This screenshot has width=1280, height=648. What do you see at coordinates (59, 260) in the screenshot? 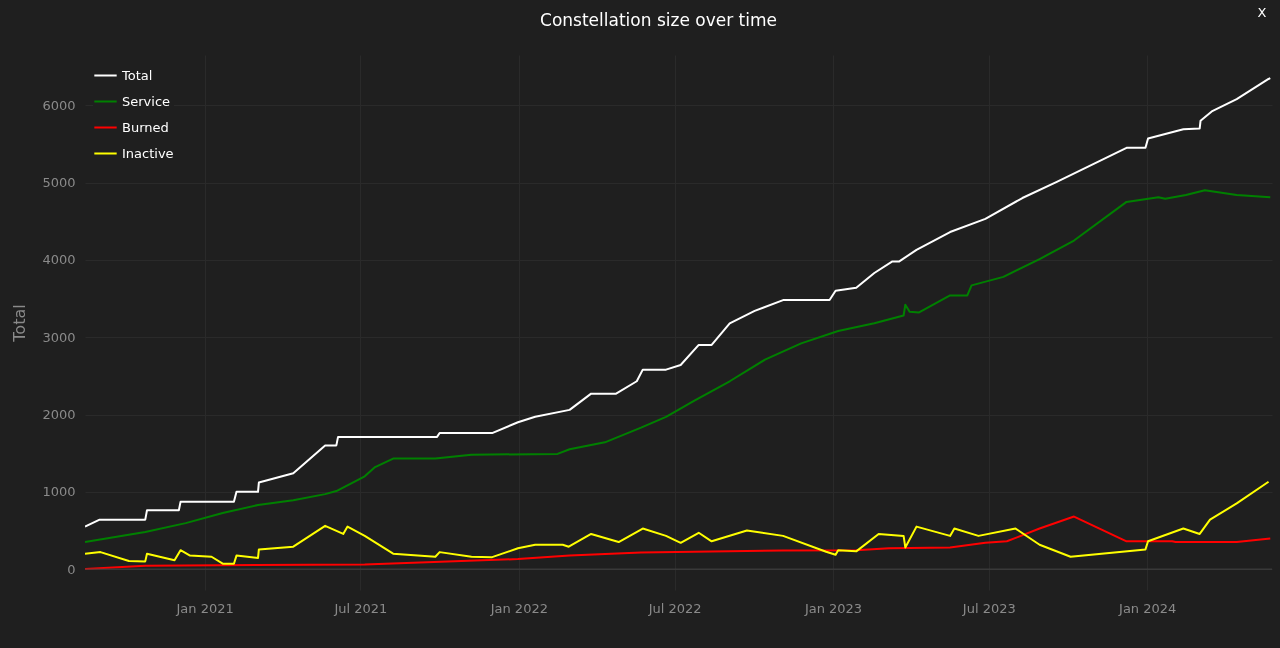
I see `y-tick-label: 4000` at bounding box center [59, 260].